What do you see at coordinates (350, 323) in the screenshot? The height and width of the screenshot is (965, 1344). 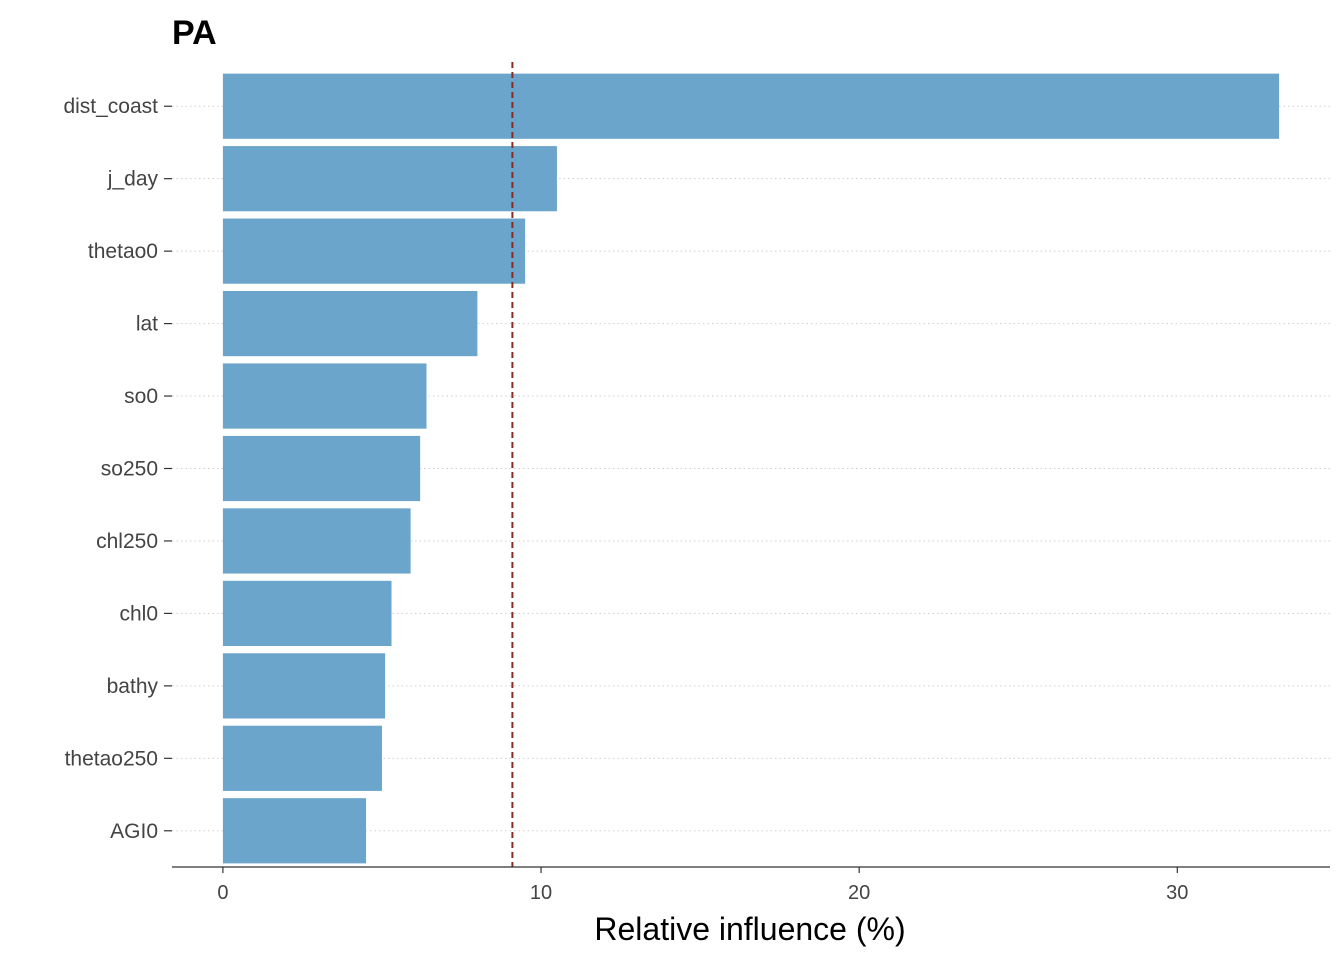 I see `bar-lat` at bounding box center [350, 323].